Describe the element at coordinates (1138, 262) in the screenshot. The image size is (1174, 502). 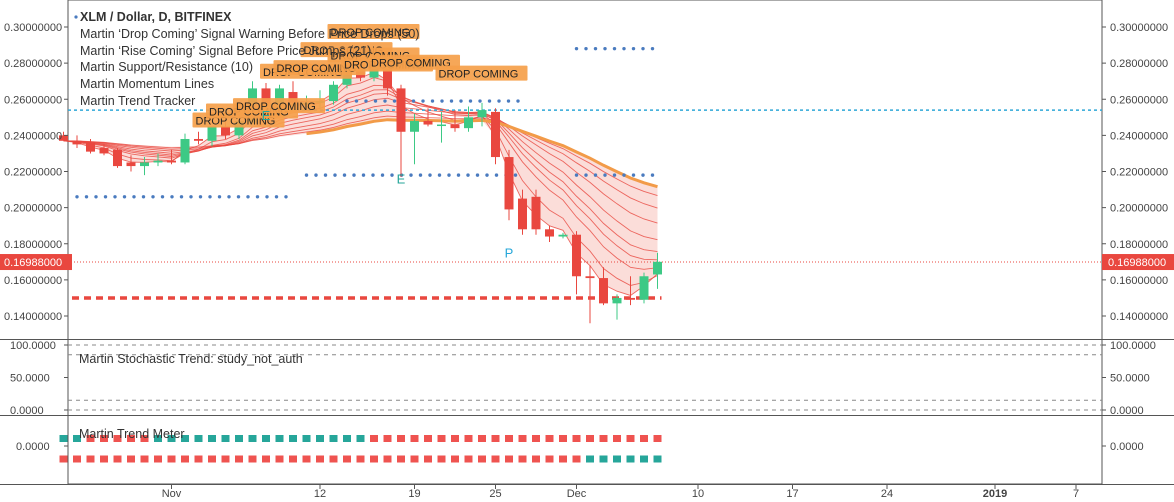
I see `last-price-badge-right` at that location.